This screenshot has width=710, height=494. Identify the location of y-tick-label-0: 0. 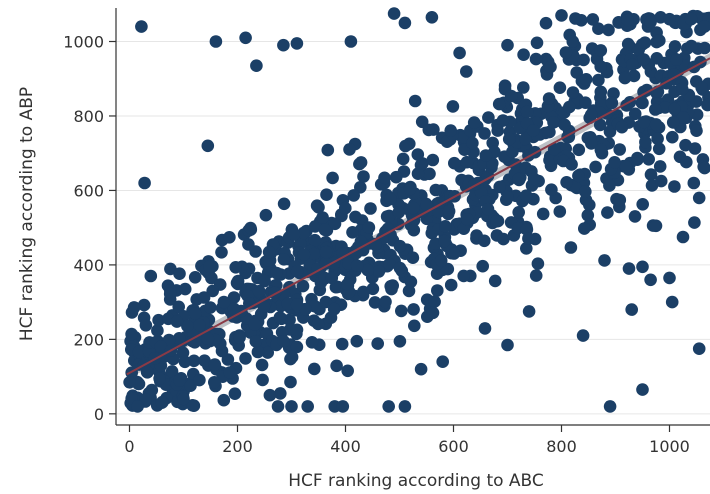
(99, 414).